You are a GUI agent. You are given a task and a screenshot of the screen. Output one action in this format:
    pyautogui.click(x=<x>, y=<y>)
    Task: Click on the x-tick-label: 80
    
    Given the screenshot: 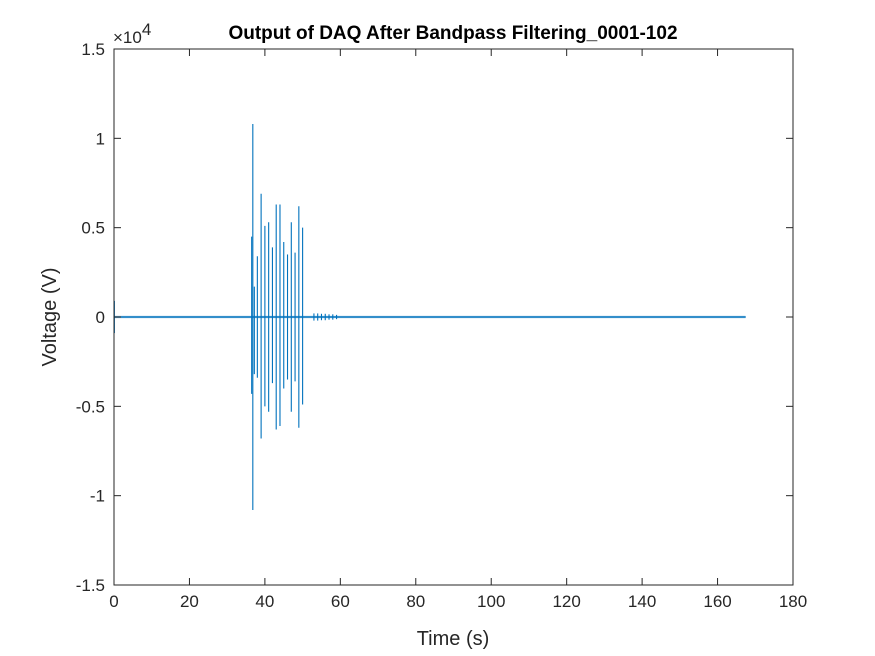 What is the action you would take?
    pyautogui.click(x=415, y=601)
    